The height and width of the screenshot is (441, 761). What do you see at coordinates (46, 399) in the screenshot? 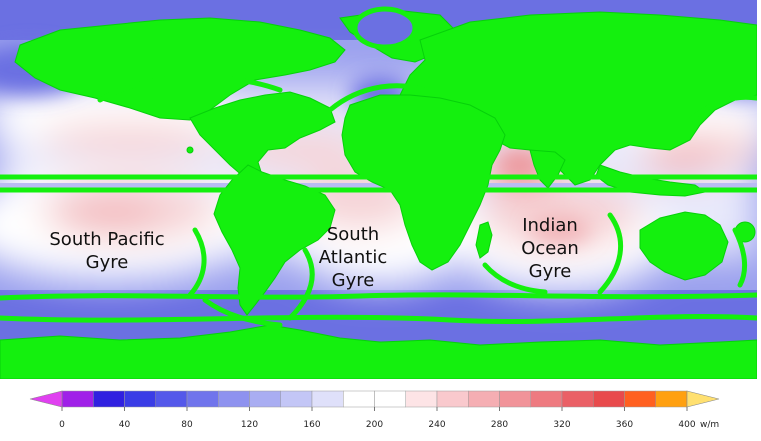
I see `colorbar-min-arrow` at bounding box center [46, 399].